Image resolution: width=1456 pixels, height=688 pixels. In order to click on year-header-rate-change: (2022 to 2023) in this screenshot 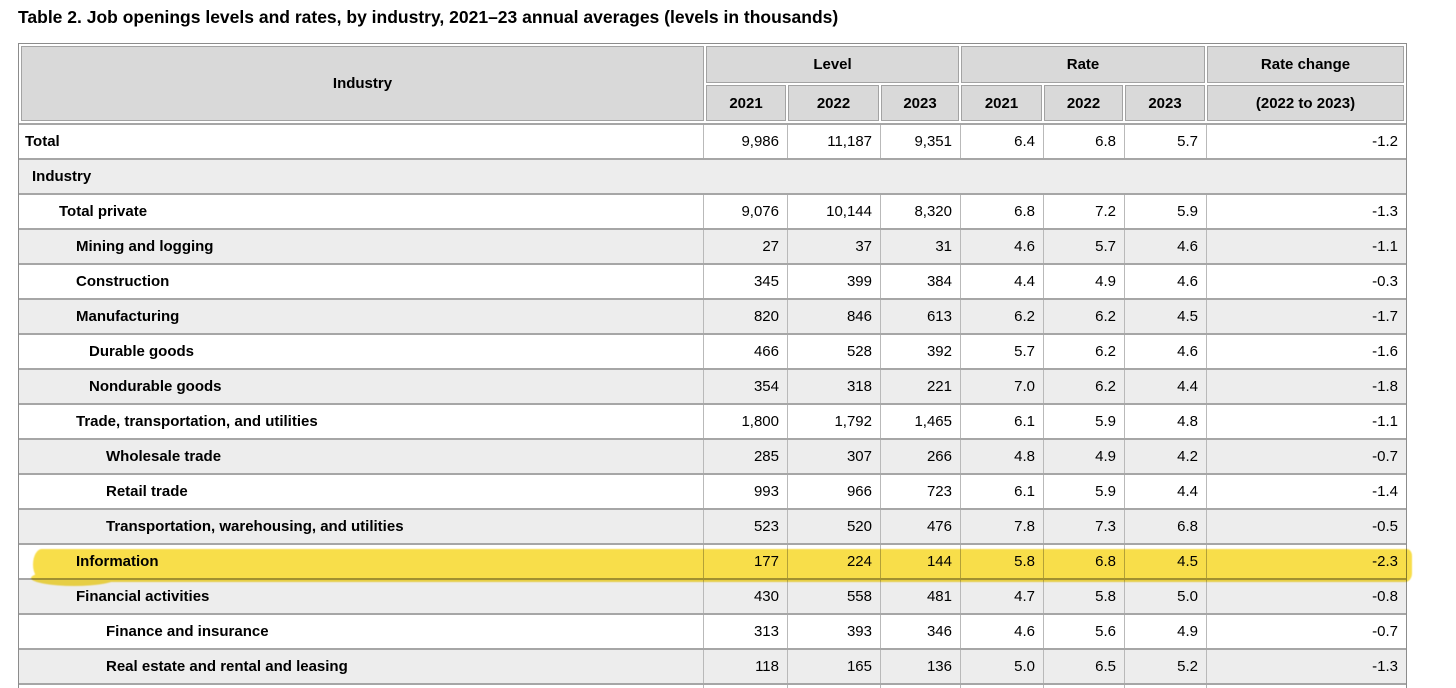, I will do `click(1305, 103)`.